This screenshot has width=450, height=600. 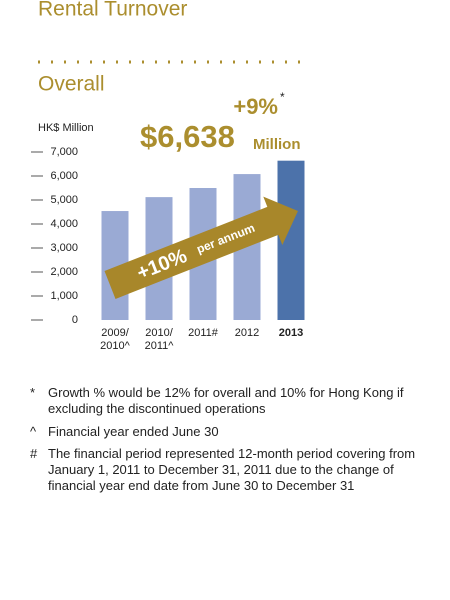 I want to click on x-tick-label: 2010/ 2011^, so click(x=159, y=339).